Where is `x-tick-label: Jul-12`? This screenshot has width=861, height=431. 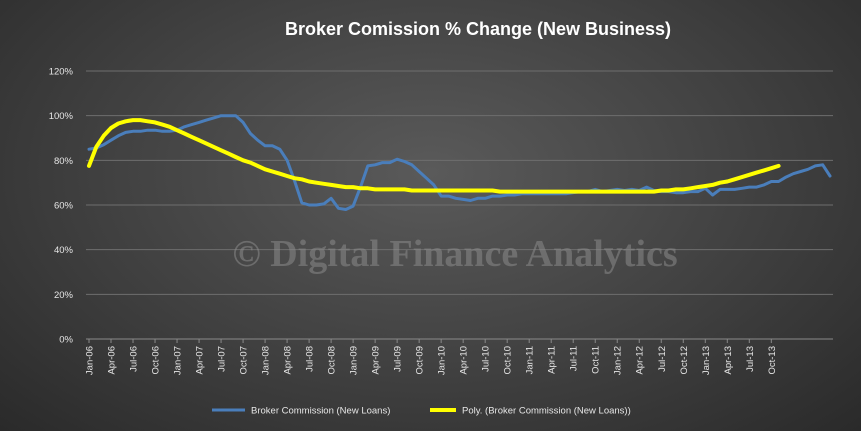 x-tick-label: Jul-12 is located at coordinates (662, 359).